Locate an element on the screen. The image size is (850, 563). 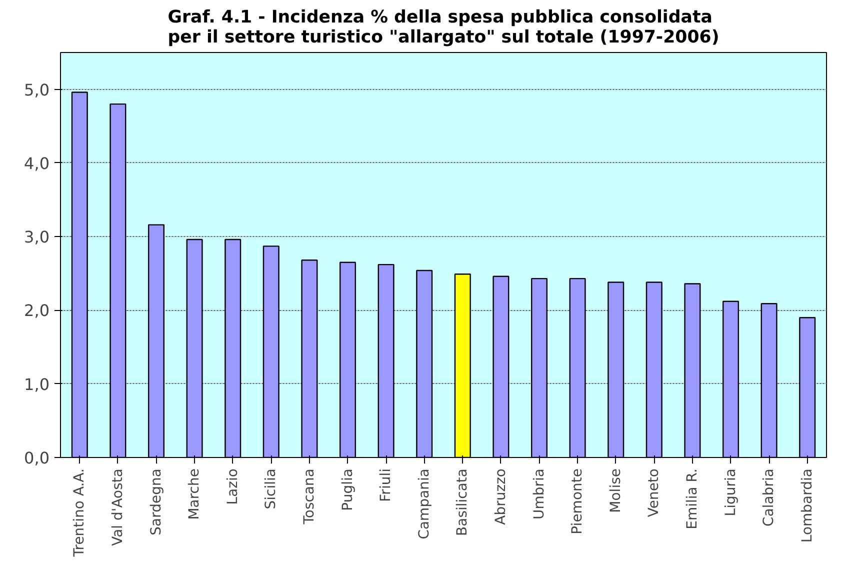
x-tick-label: Lazio is located at coordinates (232, 486).